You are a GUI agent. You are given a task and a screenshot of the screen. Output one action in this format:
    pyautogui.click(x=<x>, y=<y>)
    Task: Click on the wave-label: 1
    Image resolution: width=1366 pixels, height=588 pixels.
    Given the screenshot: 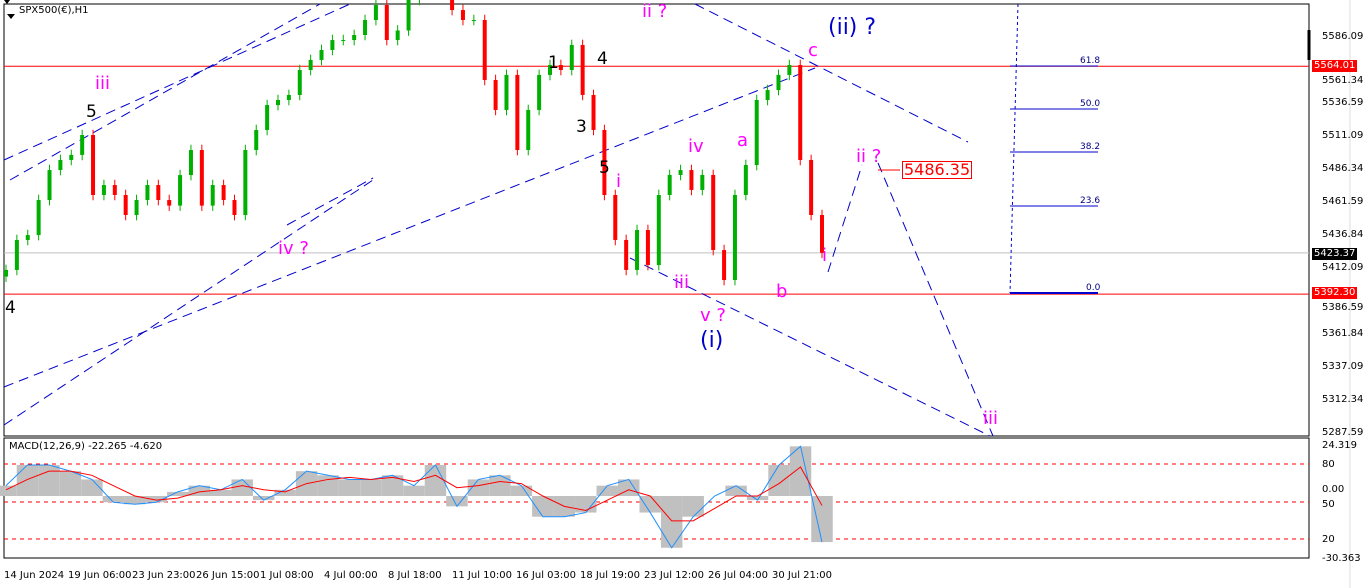 What is the action you would take?
    pyautogui.click(x=553, y=63)
    